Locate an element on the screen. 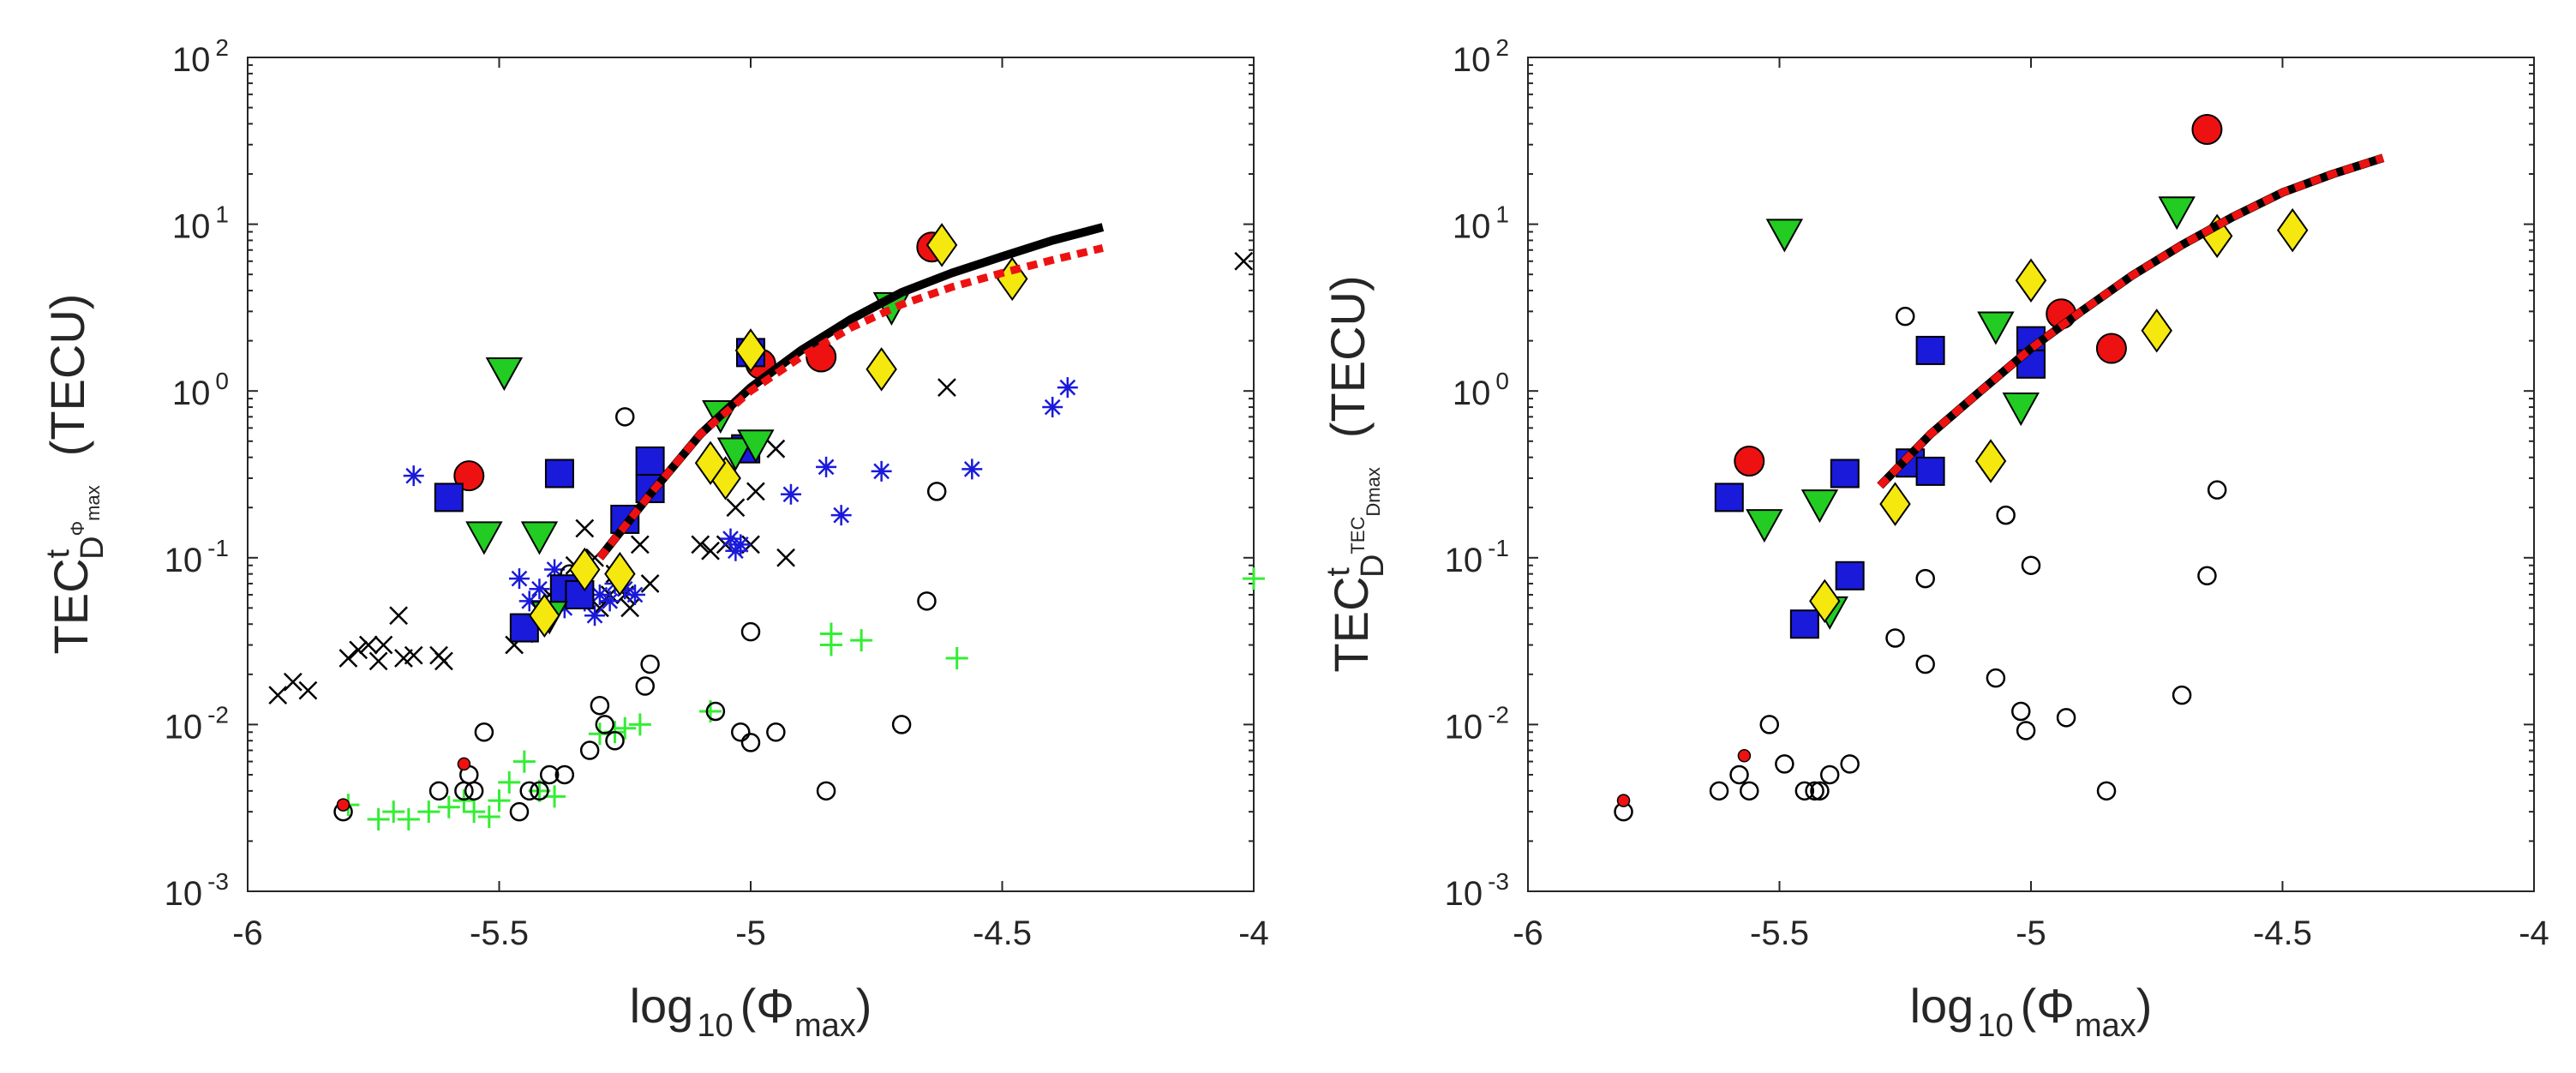  left-curves is located at coordinates (850, 391).